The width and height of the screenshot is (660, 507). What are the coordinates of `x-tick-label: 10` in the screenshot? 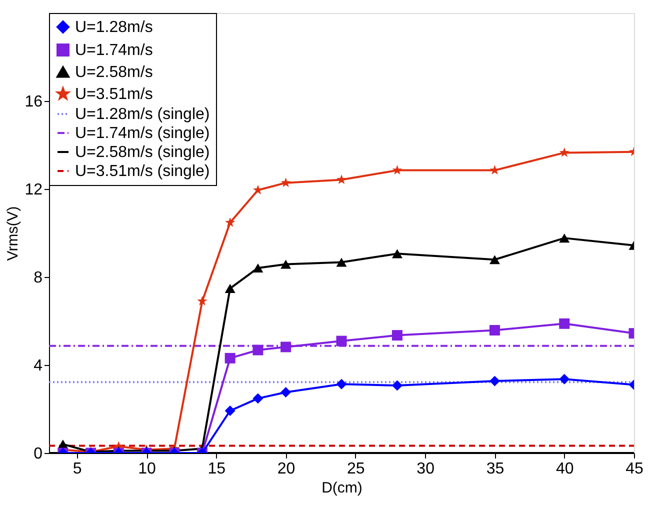 It's located at (147, 469).